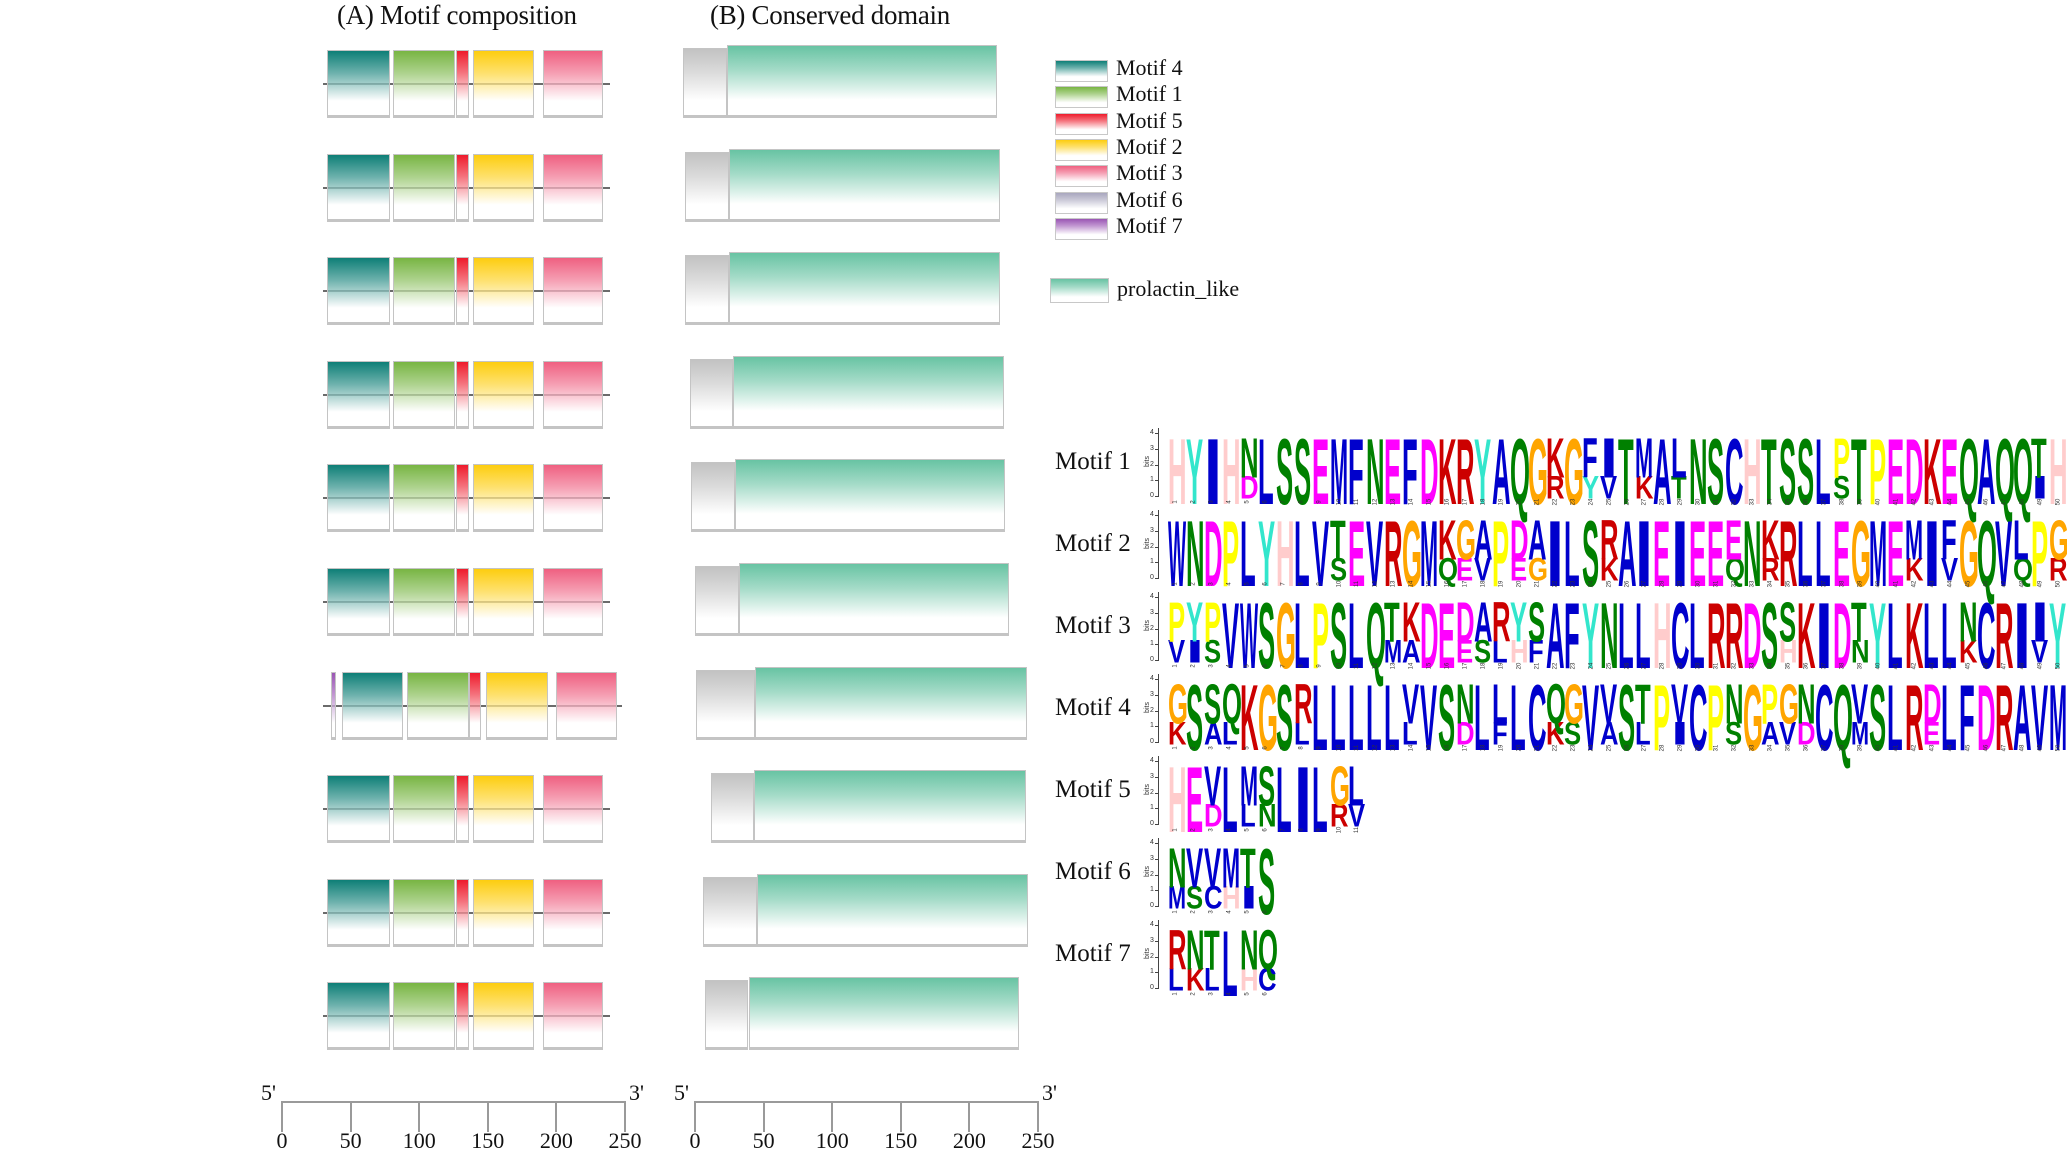  What do you see at coordinates (1211, 912) in the screenshot?
I see `logo-position-label: 3` at bounding box center [1211, 912].